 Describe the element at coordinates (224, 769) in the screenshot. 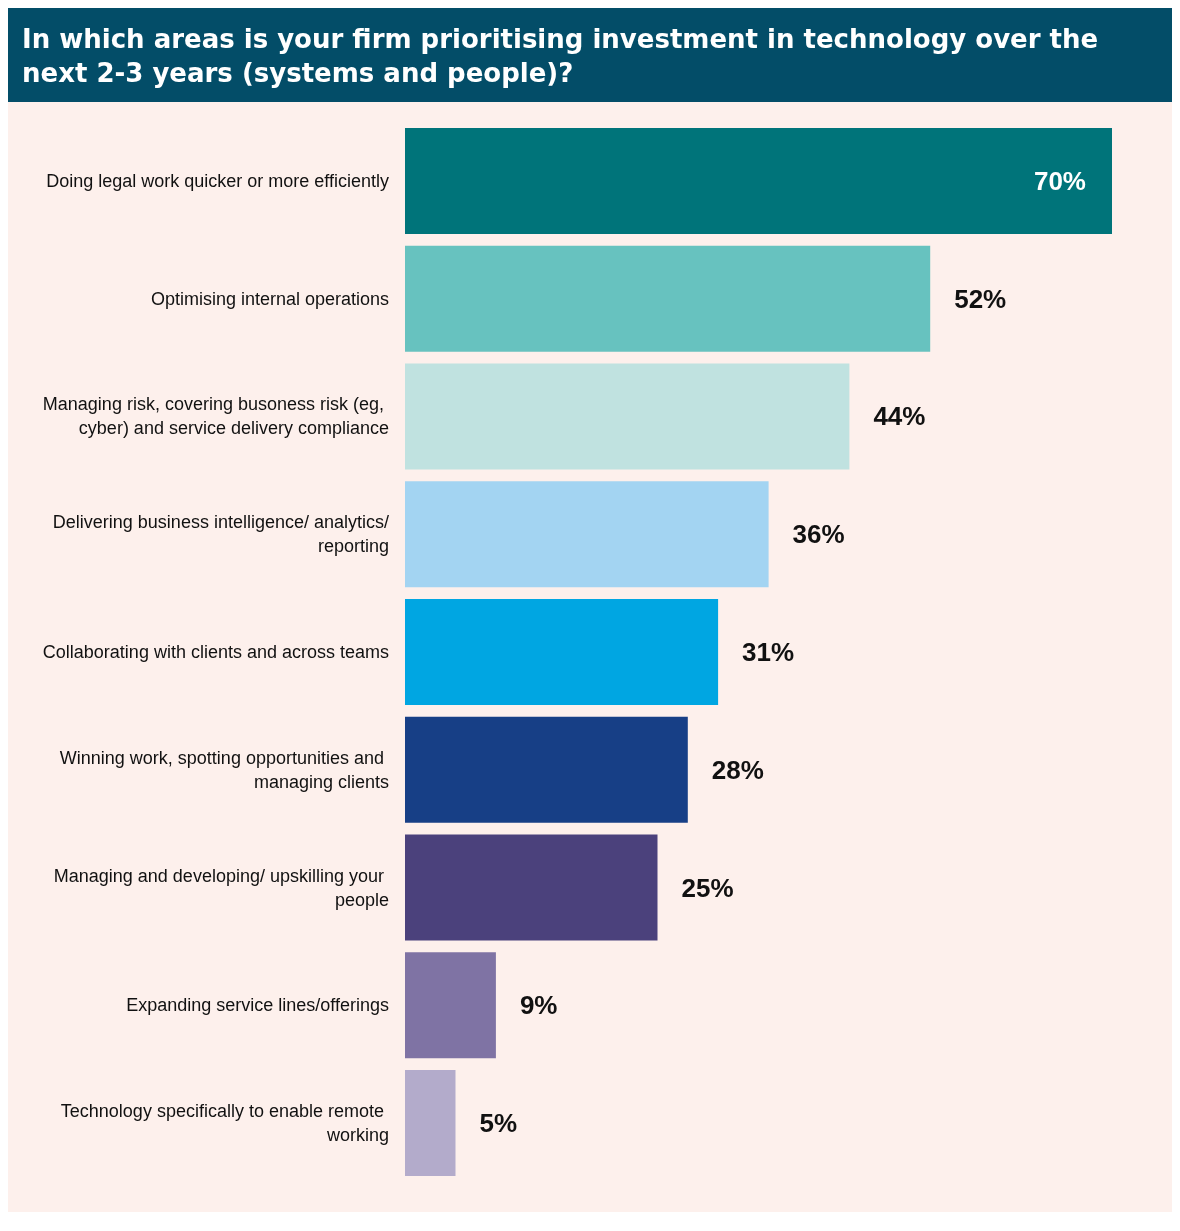

I see `y-tick-label: Winning work, spotting opportunities and managing clients` at that location.